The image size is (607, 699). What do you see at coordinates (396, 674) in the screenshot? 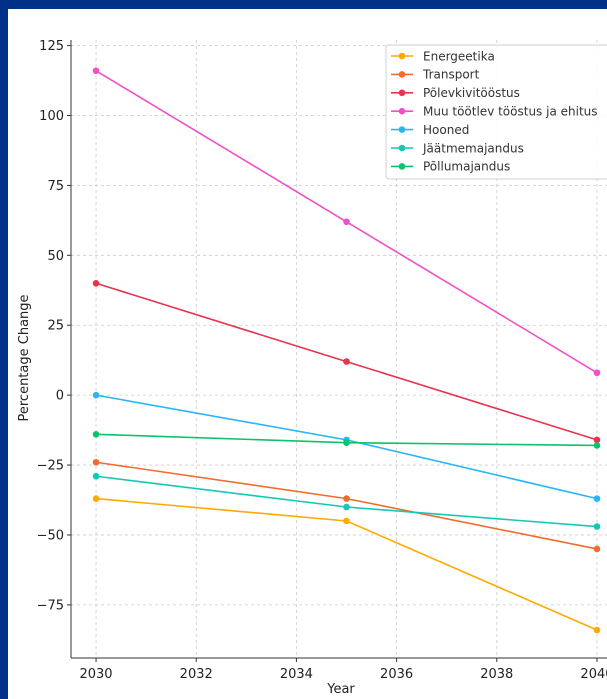
I see `x-tick-label: 2036` at bounding box center [396, 674].